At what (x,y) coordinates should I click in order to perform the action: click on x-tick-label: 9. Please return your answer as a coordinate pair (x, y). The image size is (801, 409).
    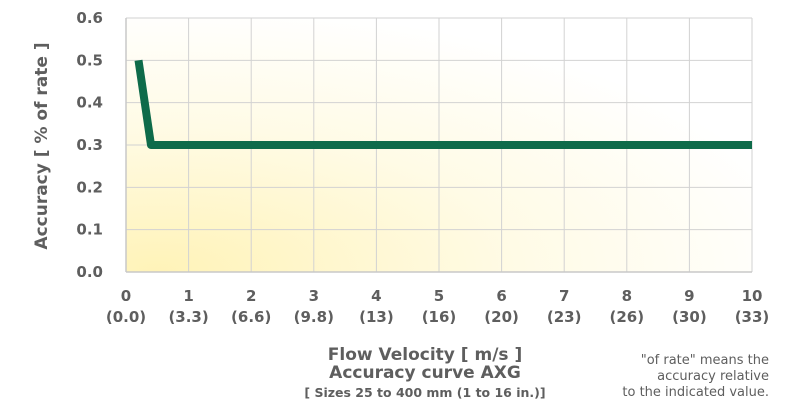
    Looking at the image, I should click on (689, 296).